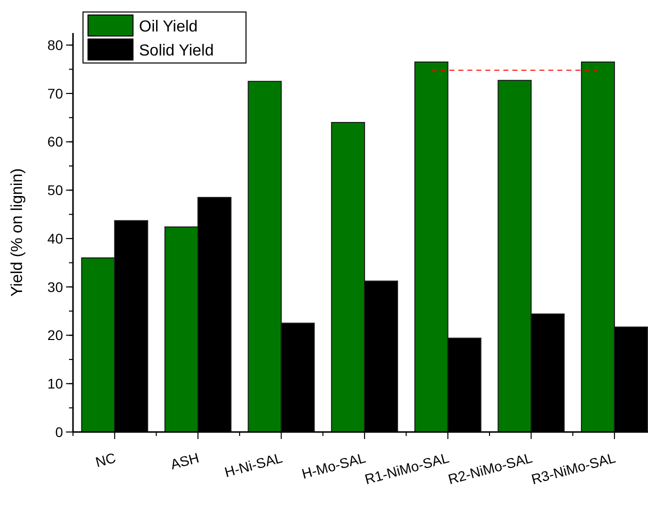 This screenshot has height=505, width=648. What do you see at coordinates (59, 432) in the screenshot?
I see `y-tick-label: 0` at bounding box center [59, 432].